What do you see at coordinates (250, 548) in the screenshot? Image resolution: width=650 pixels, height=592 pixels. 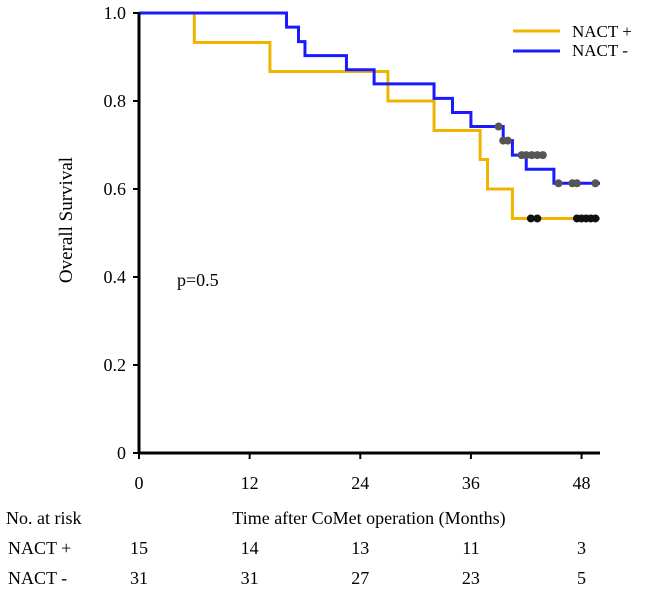 I see `risk-value: 14` at bounding box center [250, 548].